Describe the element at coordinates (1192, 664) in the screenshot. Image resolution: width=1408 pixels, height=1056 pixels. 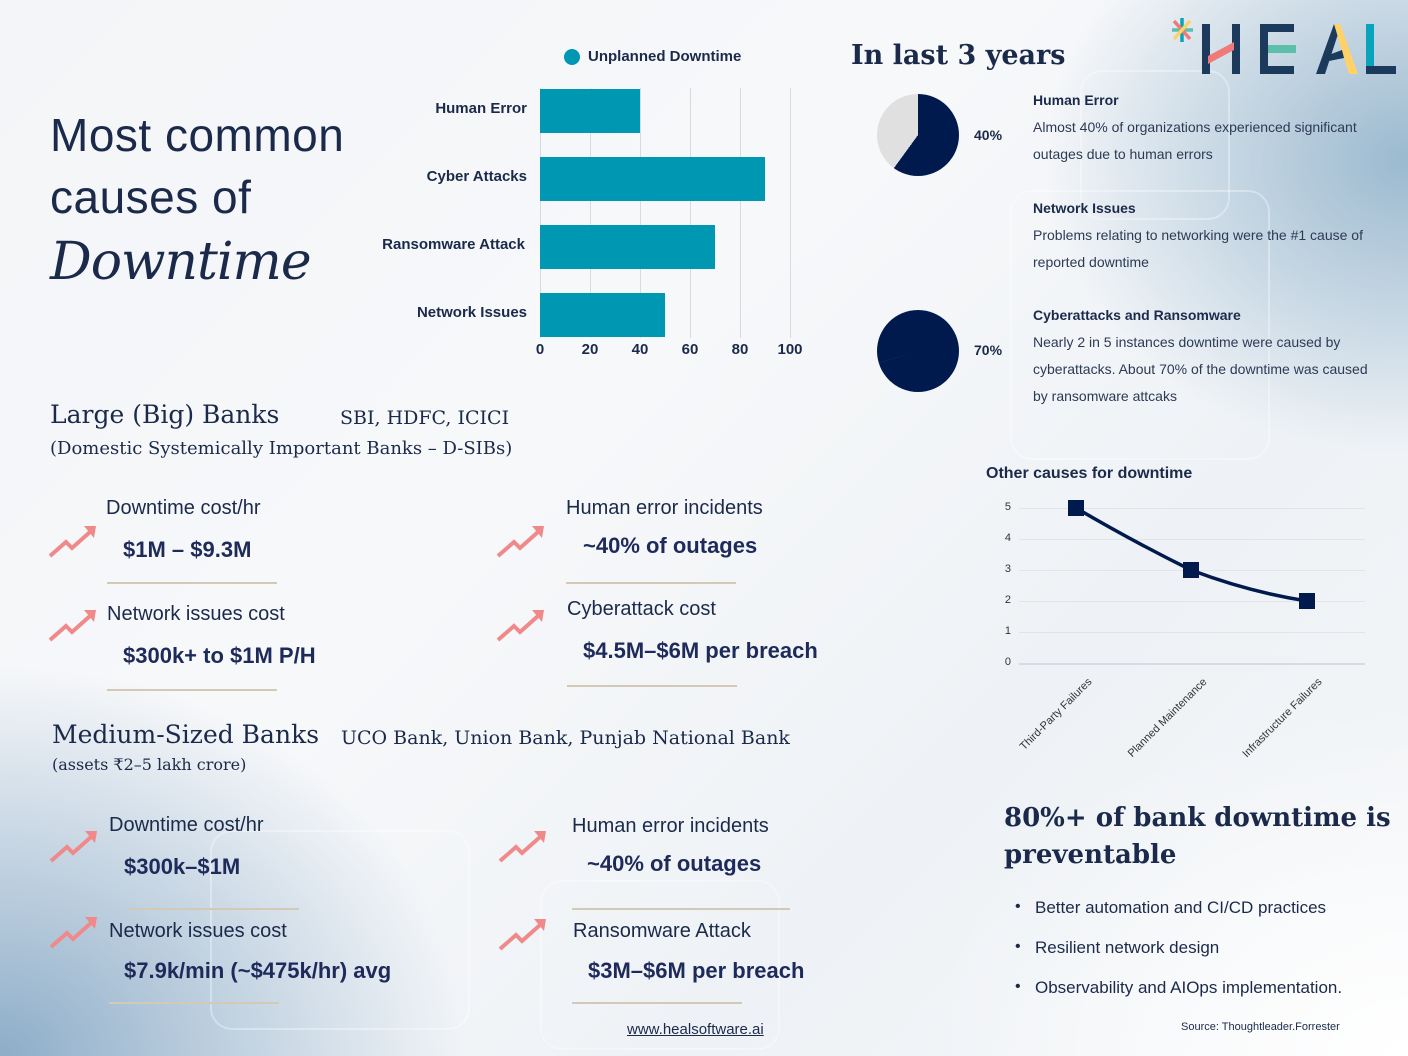
I see `x-axis-line` at that location.